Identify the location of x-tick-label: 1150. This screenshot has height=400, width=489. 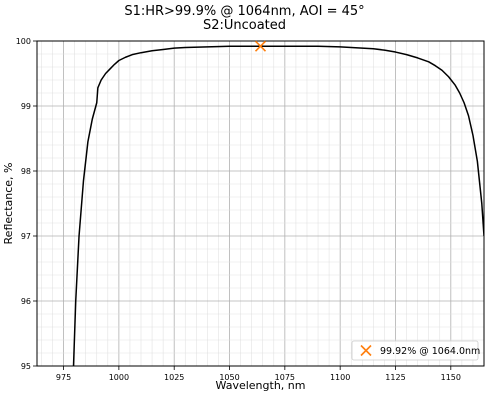
(451, 377).